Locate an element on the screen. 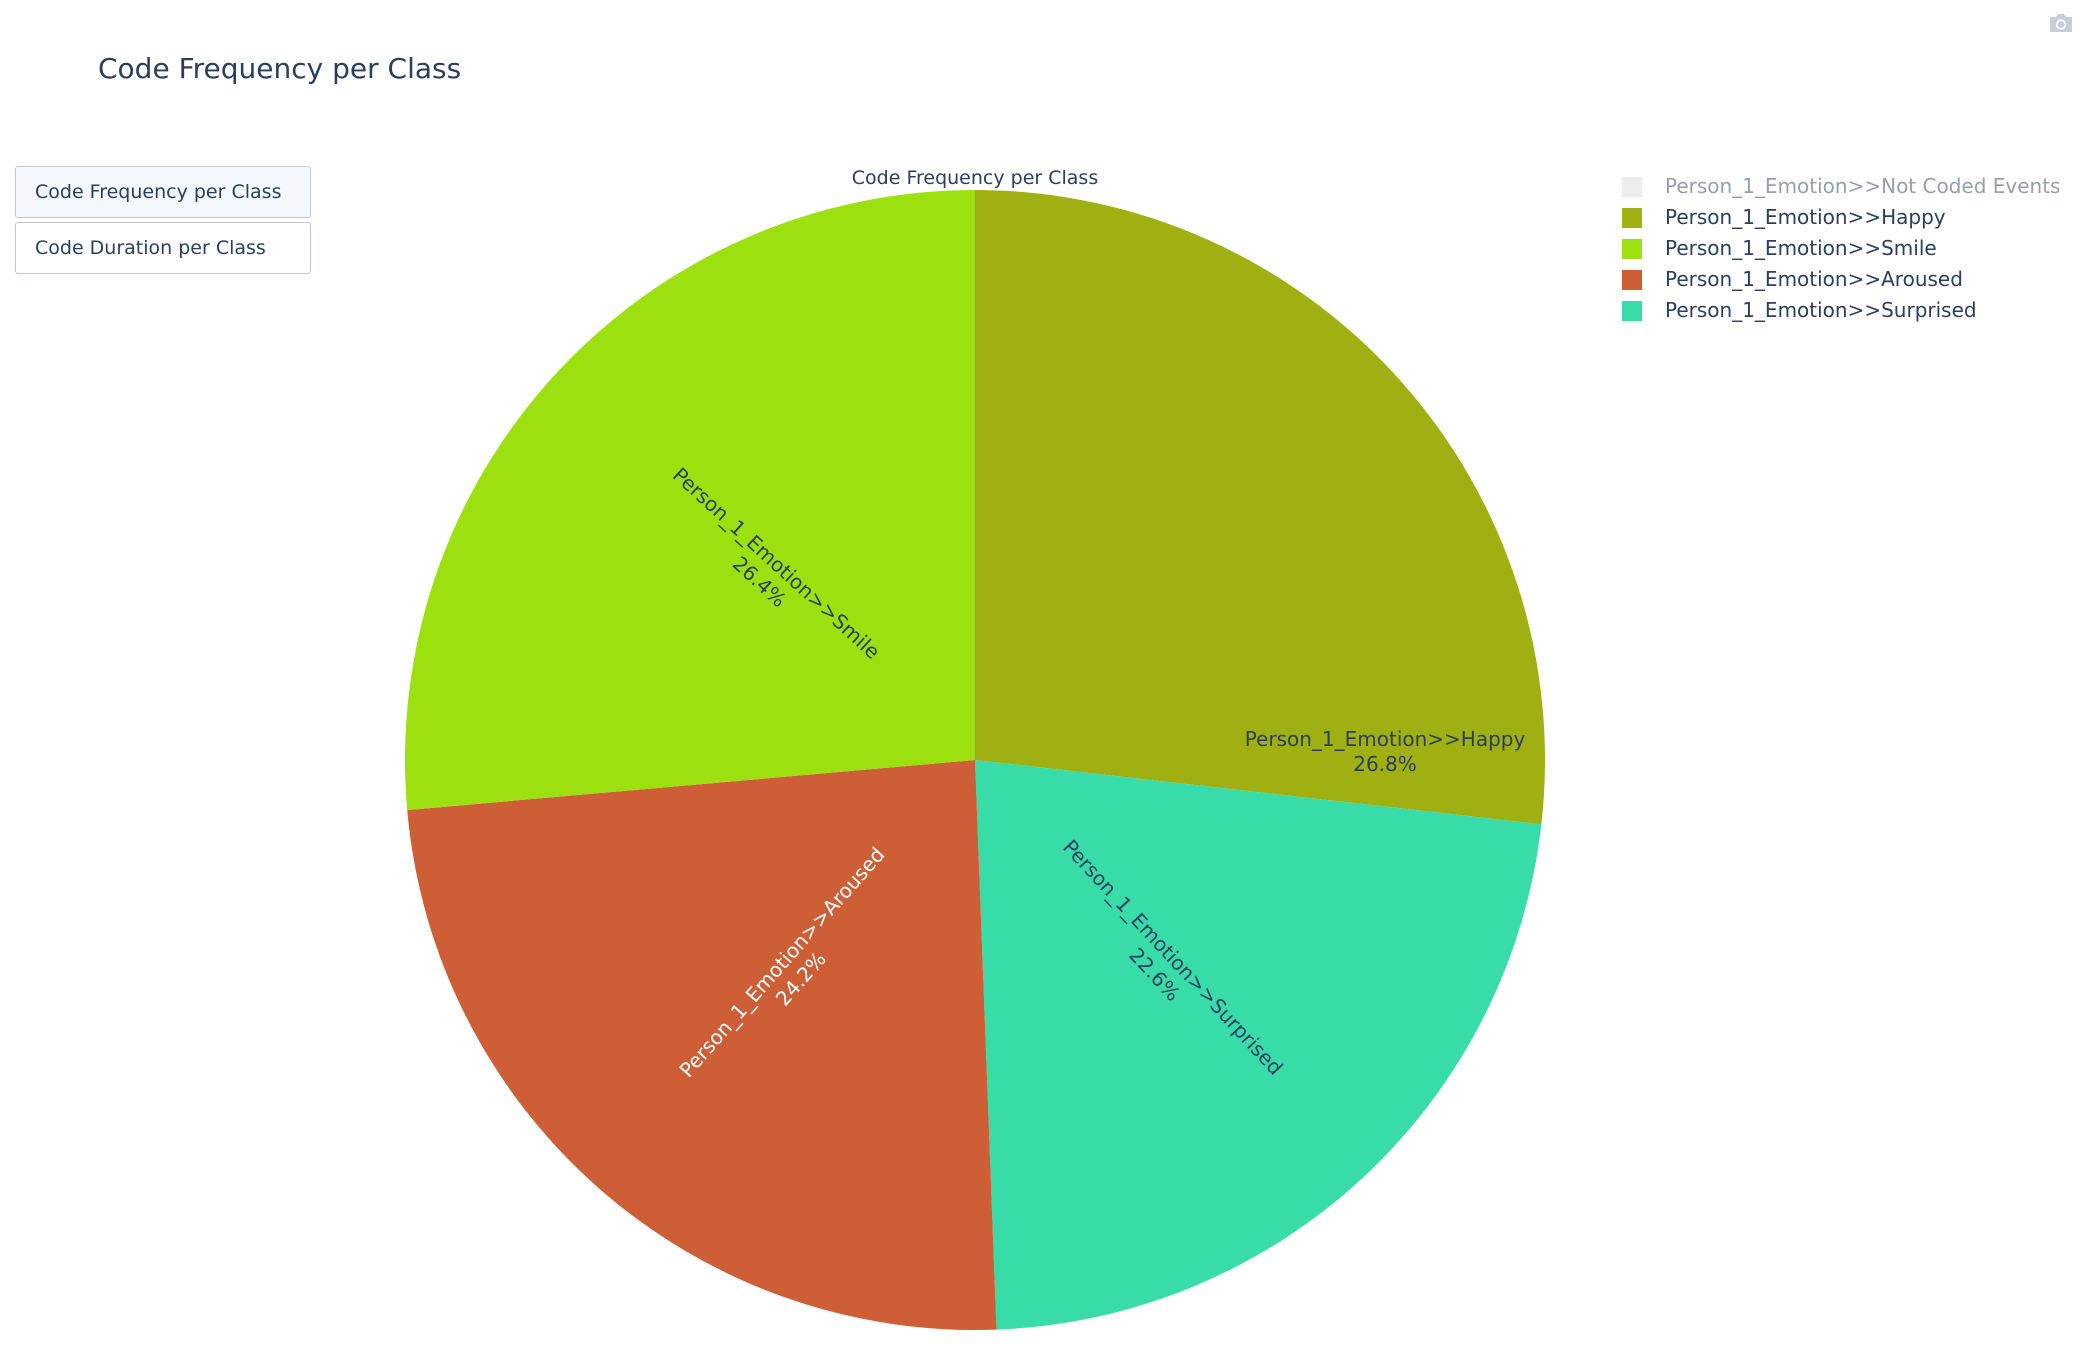  legend-label: Person_1_Emotion>>Surprised is located at coordinates (1821, 310).